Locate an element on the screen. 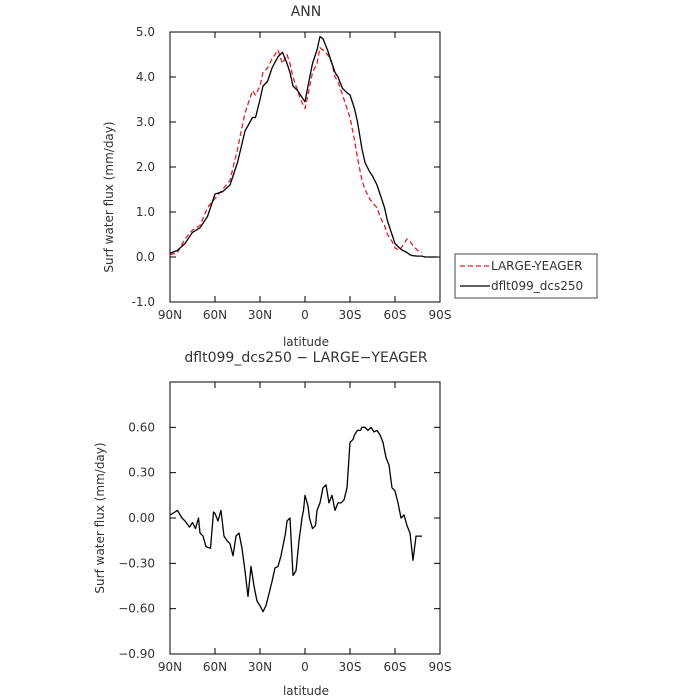 The width and height of the screenshot is (700, 700). bottom-x-tick-label: 90S is located at coordinates (440, 667).